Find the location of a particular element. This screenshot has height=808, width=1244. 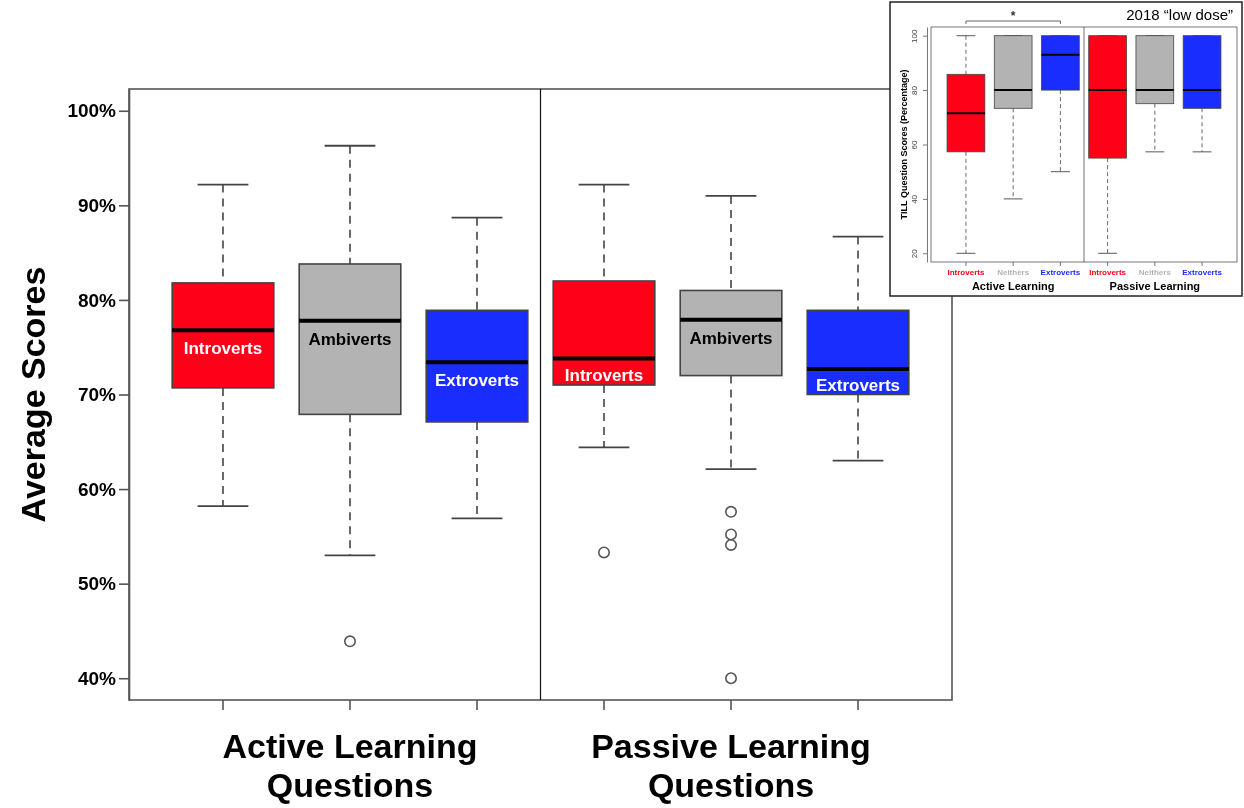

y-tick-label: 40% is located at coordinates (97, 678).